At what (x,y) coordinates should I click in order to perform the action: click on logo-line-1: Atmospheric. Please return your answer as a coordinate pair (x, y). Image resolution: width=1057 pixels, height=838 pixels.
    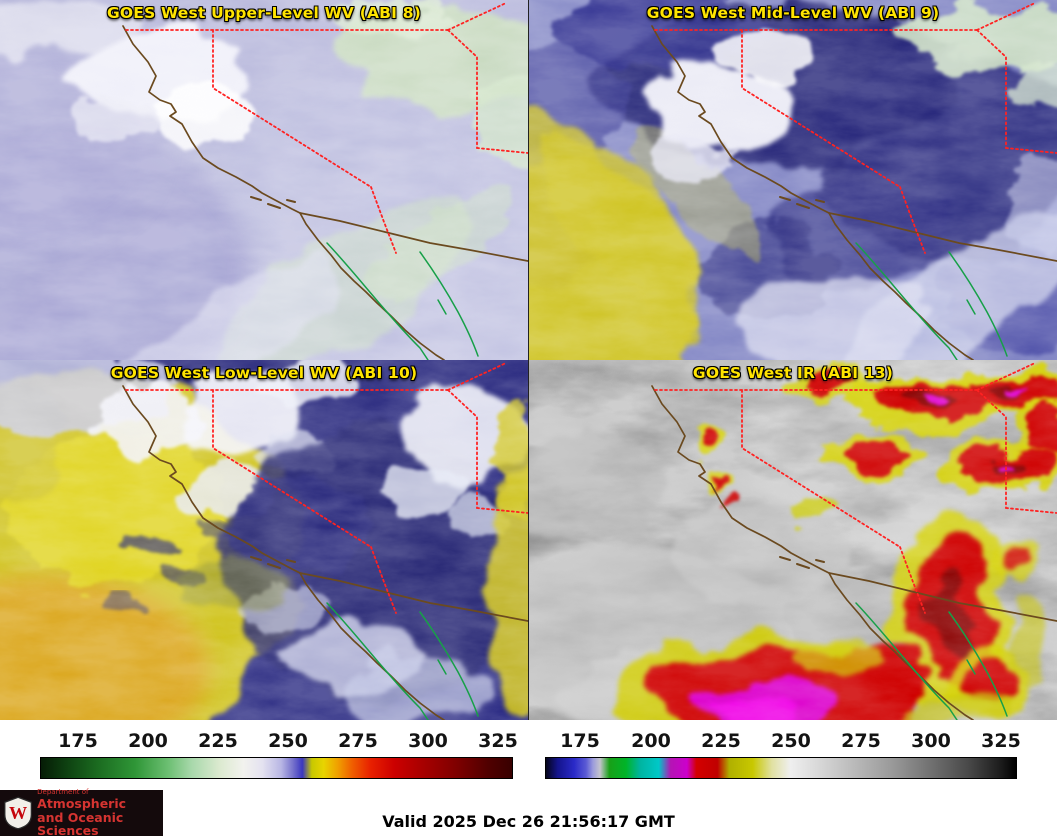
    Looking at the image, I should click on (82, 804).